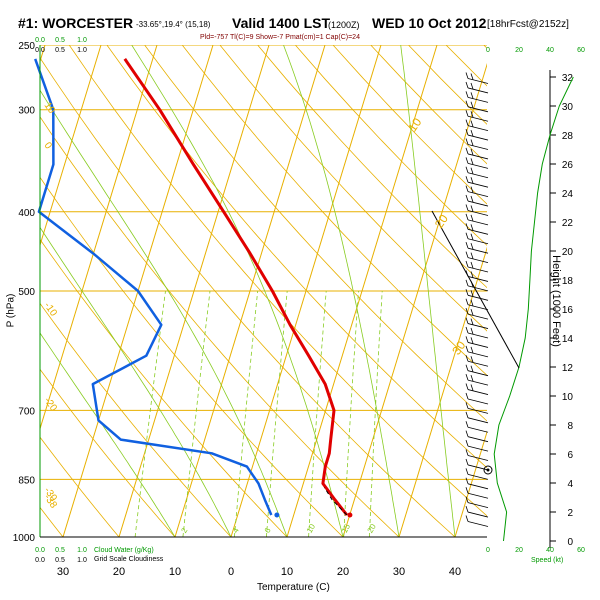 The height and width of the screenshot is (600, 600). Describe the element at coordinates (277, 515) in the screenshot. I see `surface-dewpoint-marker` at that location.